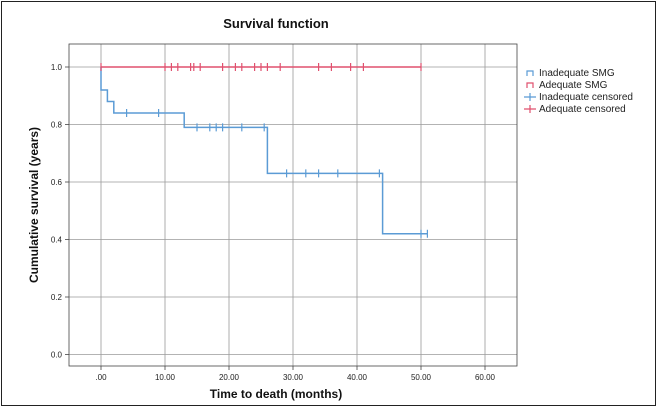  What do you see at coordinates (261, 67) in the screenshot?
I see `series-adequate-smg` at bounding box center [261, 67].